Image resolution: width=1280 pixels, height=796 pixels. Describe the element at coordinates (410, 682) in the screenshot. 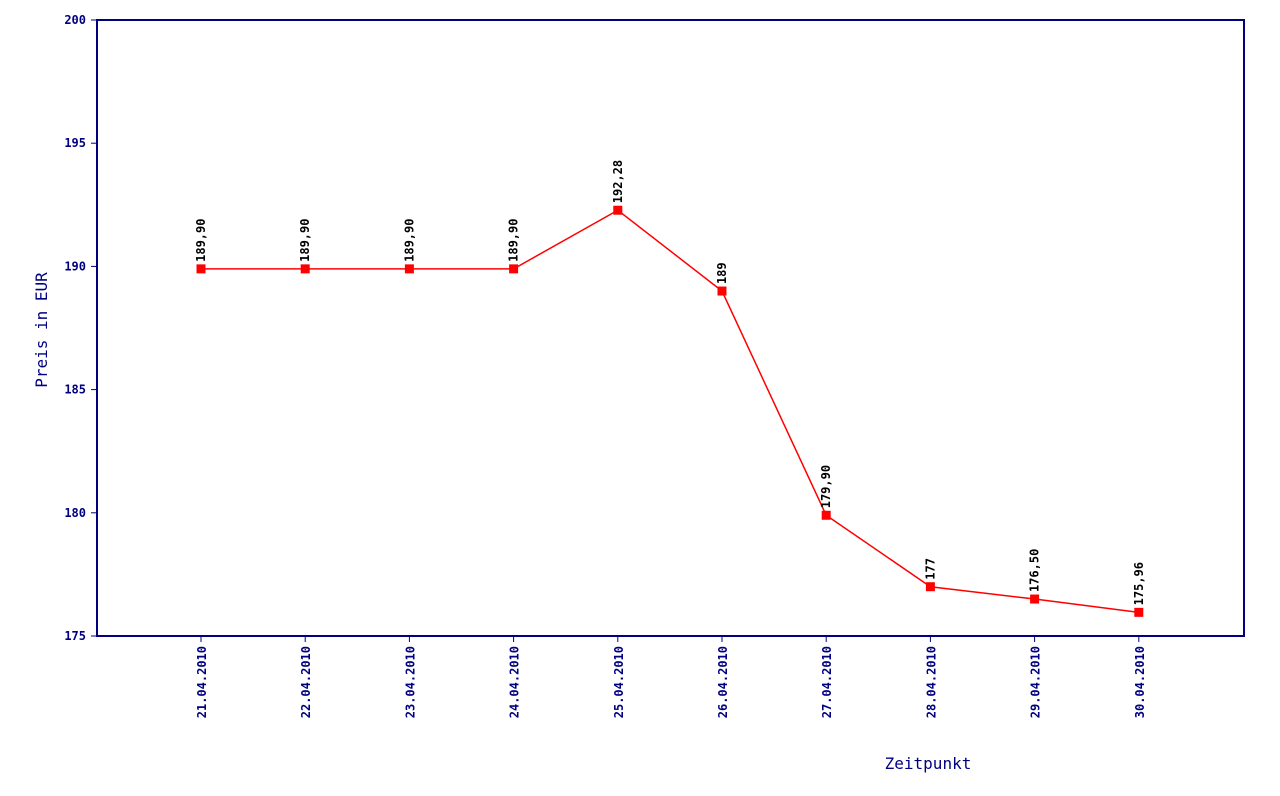

I see `x-tick-label: 23.04.2010` at that location.